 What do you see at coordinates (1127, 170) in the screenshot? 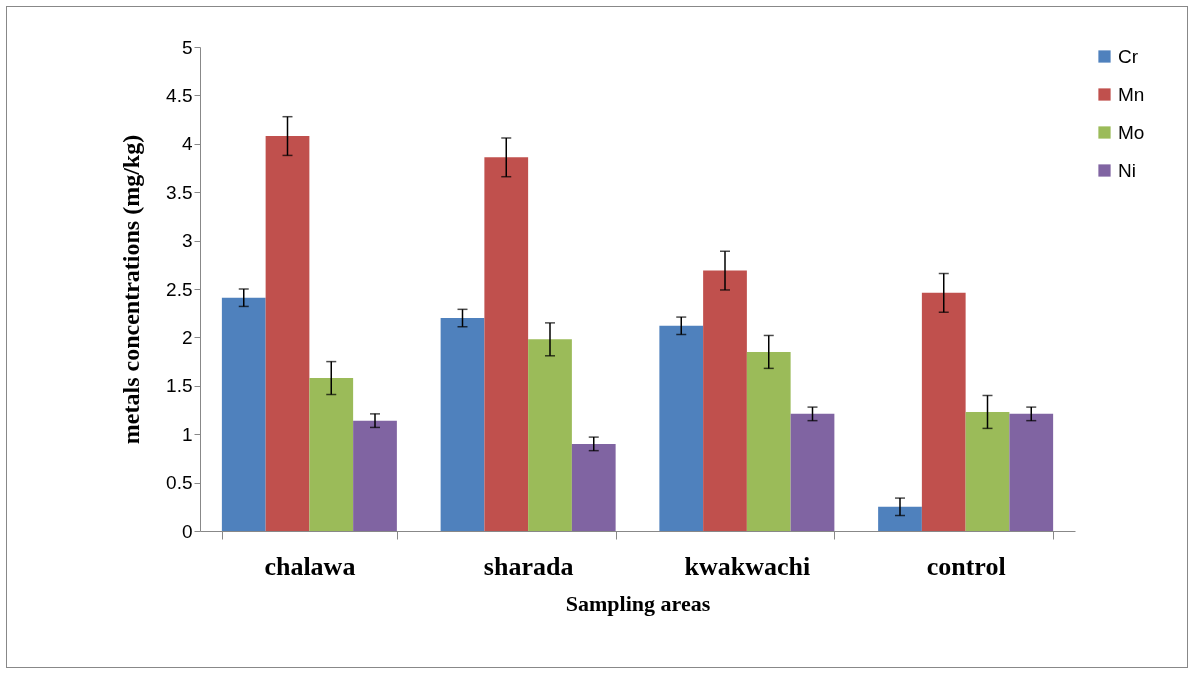
I see `legend-label: Ni` at bounding box center [1127, 170].